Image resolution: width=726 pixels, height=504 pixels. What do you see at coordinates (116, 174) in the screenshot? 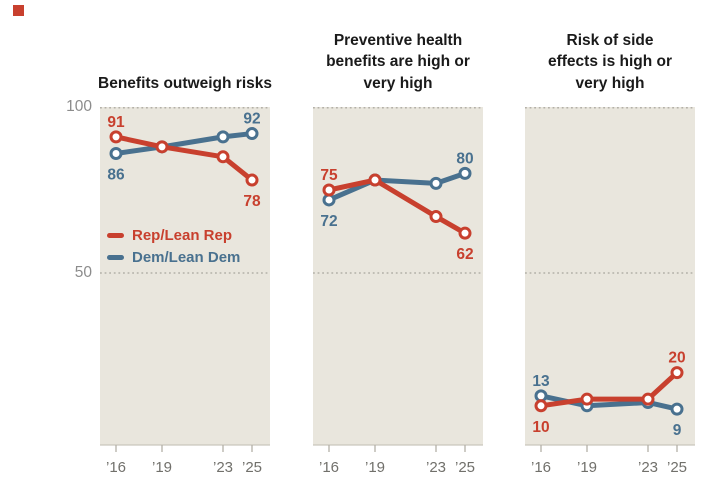
I see `value-label-dem: 86` at bounding box center [116, 174].